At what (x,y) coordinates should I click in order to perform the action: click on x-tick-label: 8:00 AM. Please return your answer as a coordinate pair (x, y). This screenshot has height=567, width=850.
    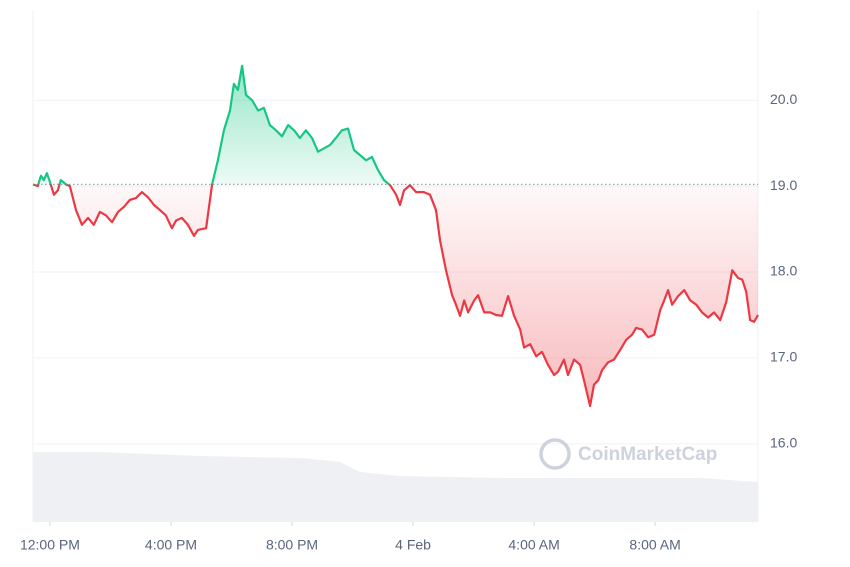
    Looking at the image, I should click on (654, 545).